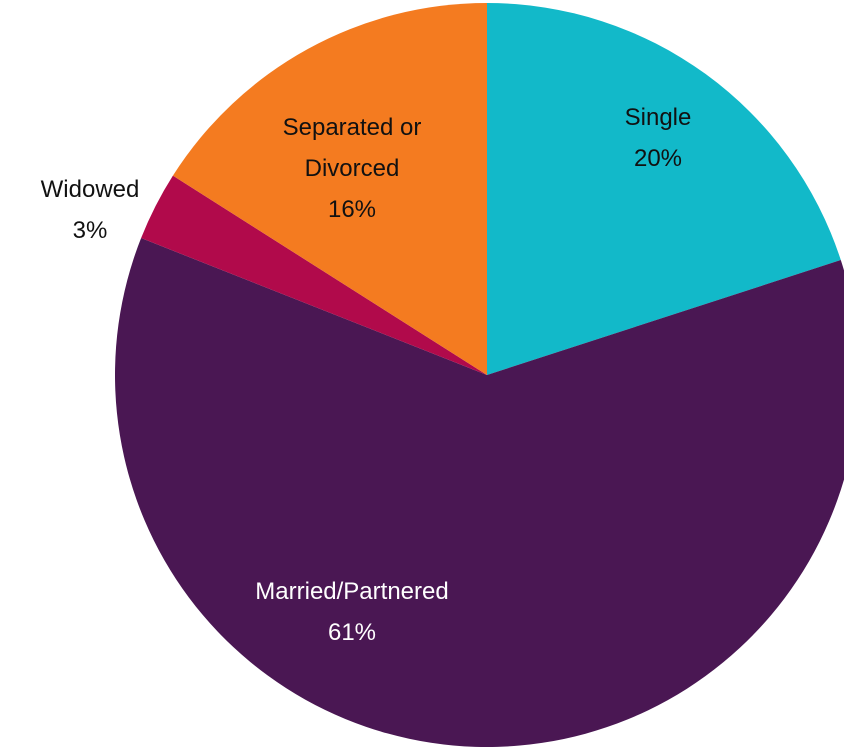  What do you see at coordinates (90, 230) in the screenshot?
I see `value-label: 3%` at bounding box center [90, 230].